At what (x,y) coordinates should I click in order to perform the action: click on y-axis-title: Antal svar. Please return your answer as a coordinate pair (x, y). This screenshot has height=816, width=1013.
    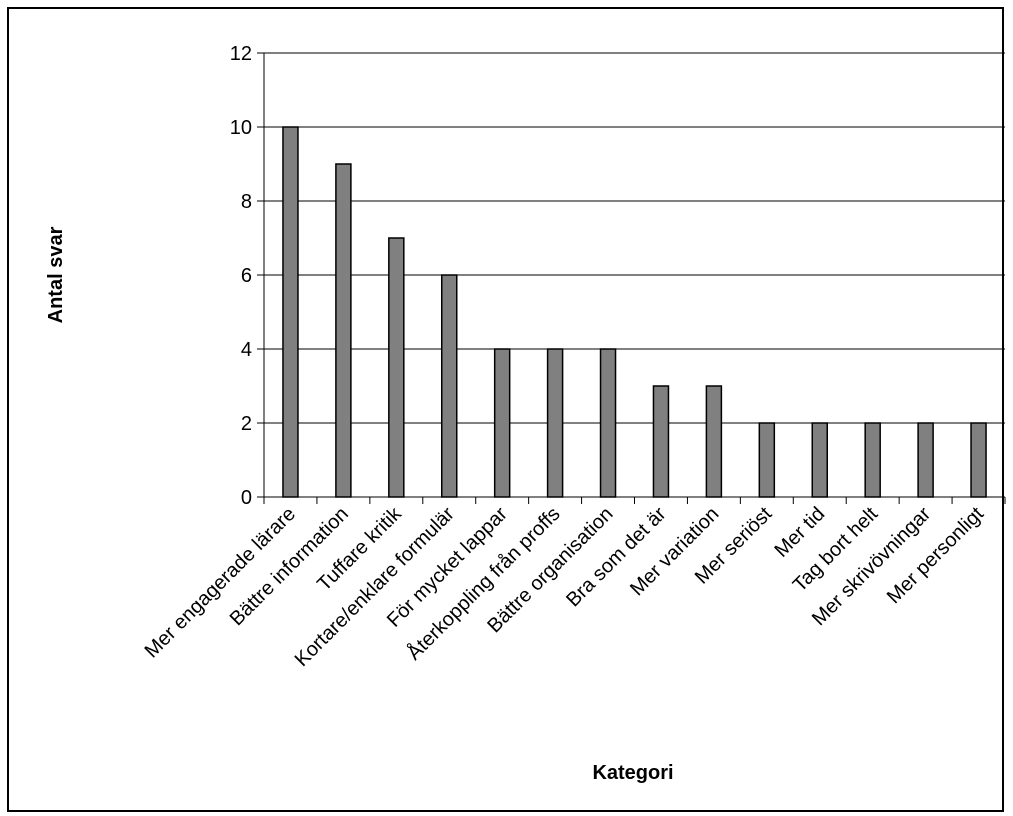
    Looking at the image, I should click on (56, 274).